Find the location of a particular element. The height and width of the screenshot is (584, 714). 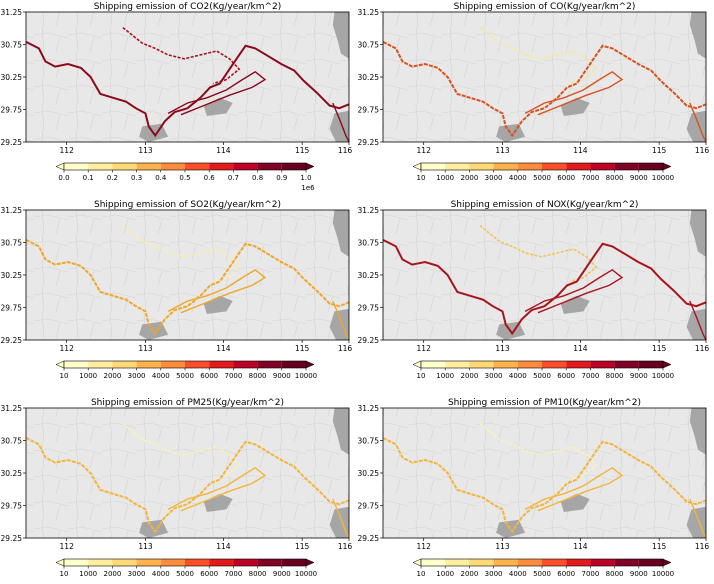

colorbar-tick-label: 3000 is located at coordinates (494, 574).